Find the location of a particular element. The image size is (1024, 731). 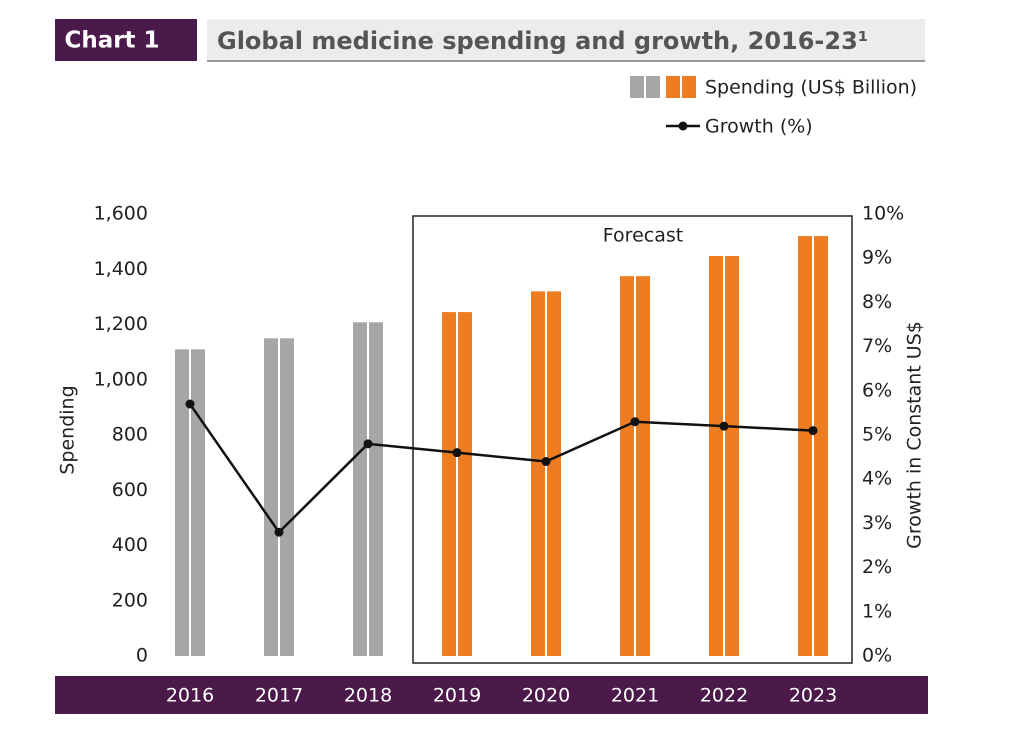

x-tick-label: 2020 is located at coordinates (546, 696).